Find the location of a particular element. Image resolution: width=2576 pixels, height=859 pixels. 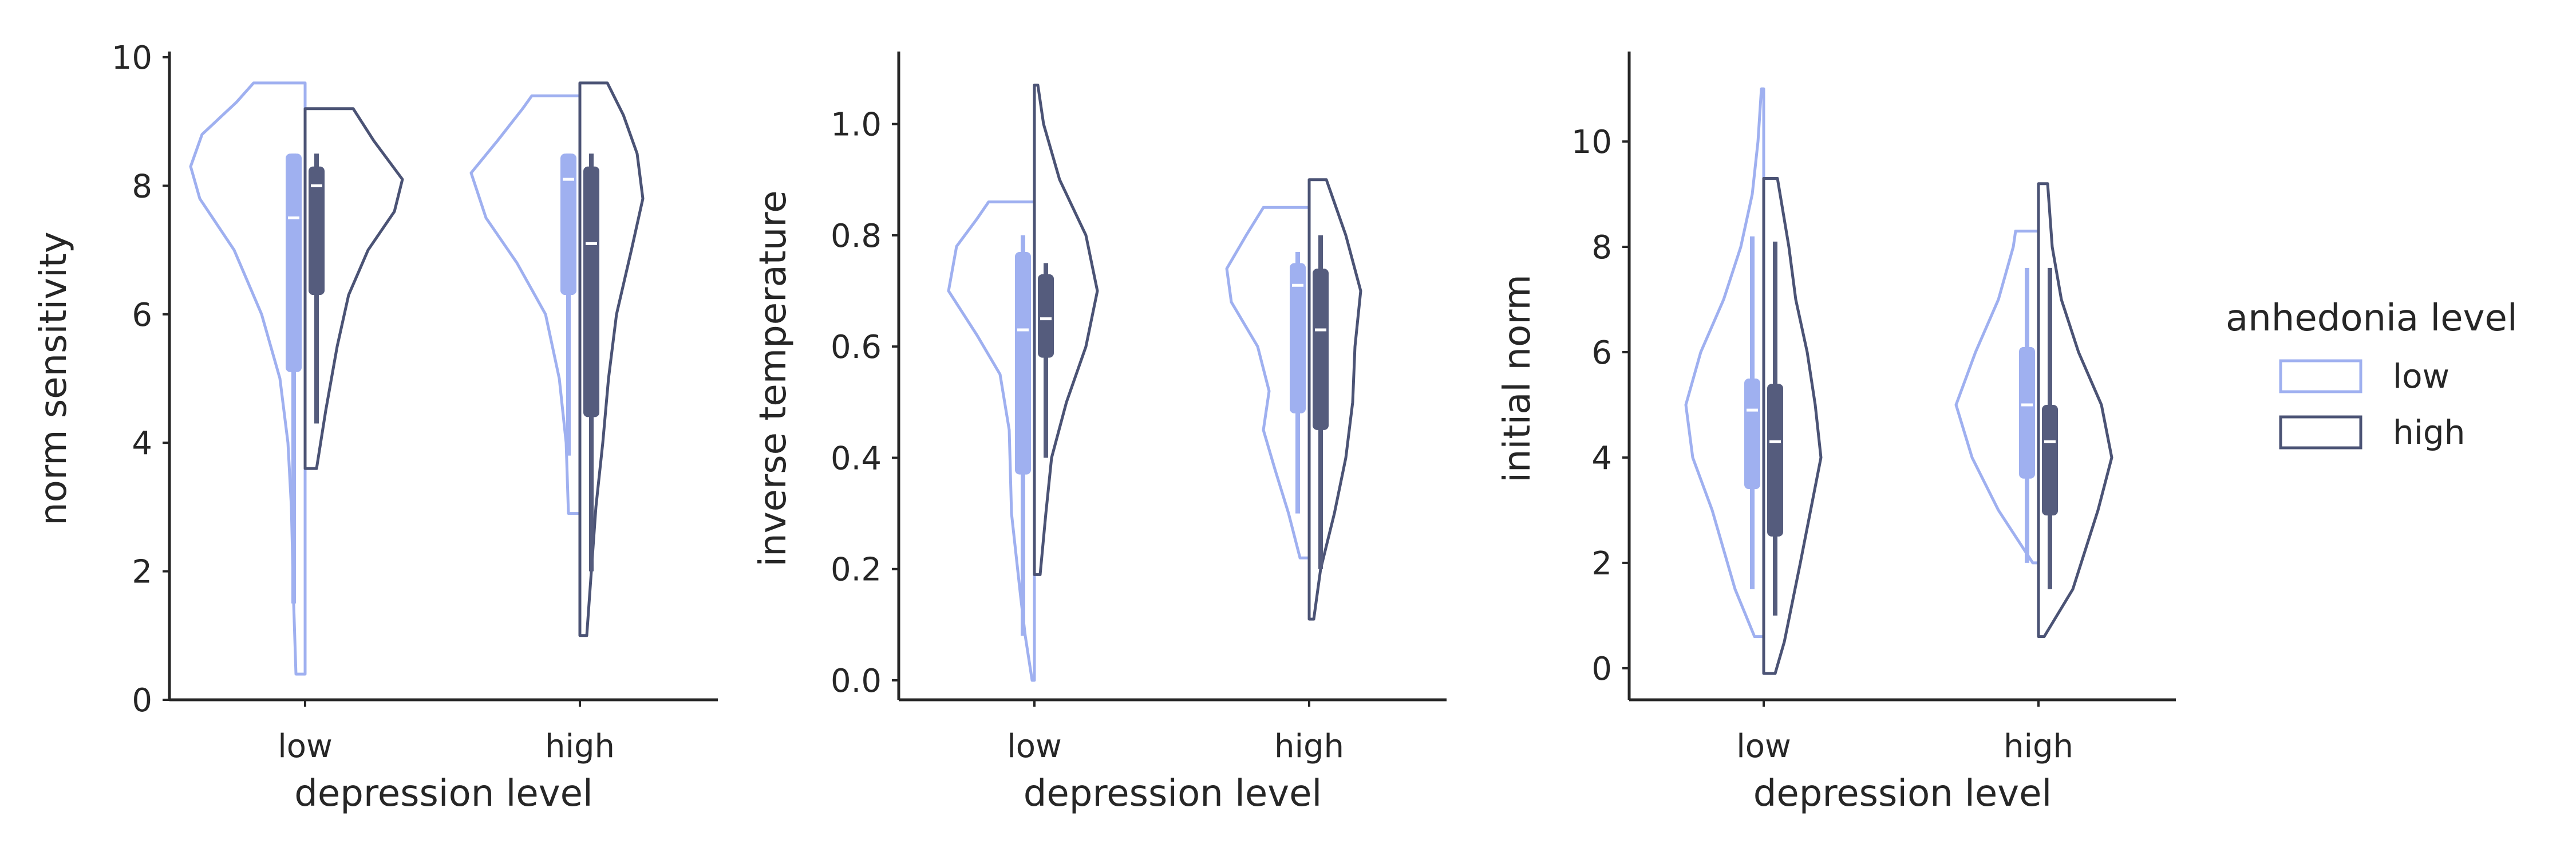

y-tick-label: 1.0 is located at coordinates (856, 125).